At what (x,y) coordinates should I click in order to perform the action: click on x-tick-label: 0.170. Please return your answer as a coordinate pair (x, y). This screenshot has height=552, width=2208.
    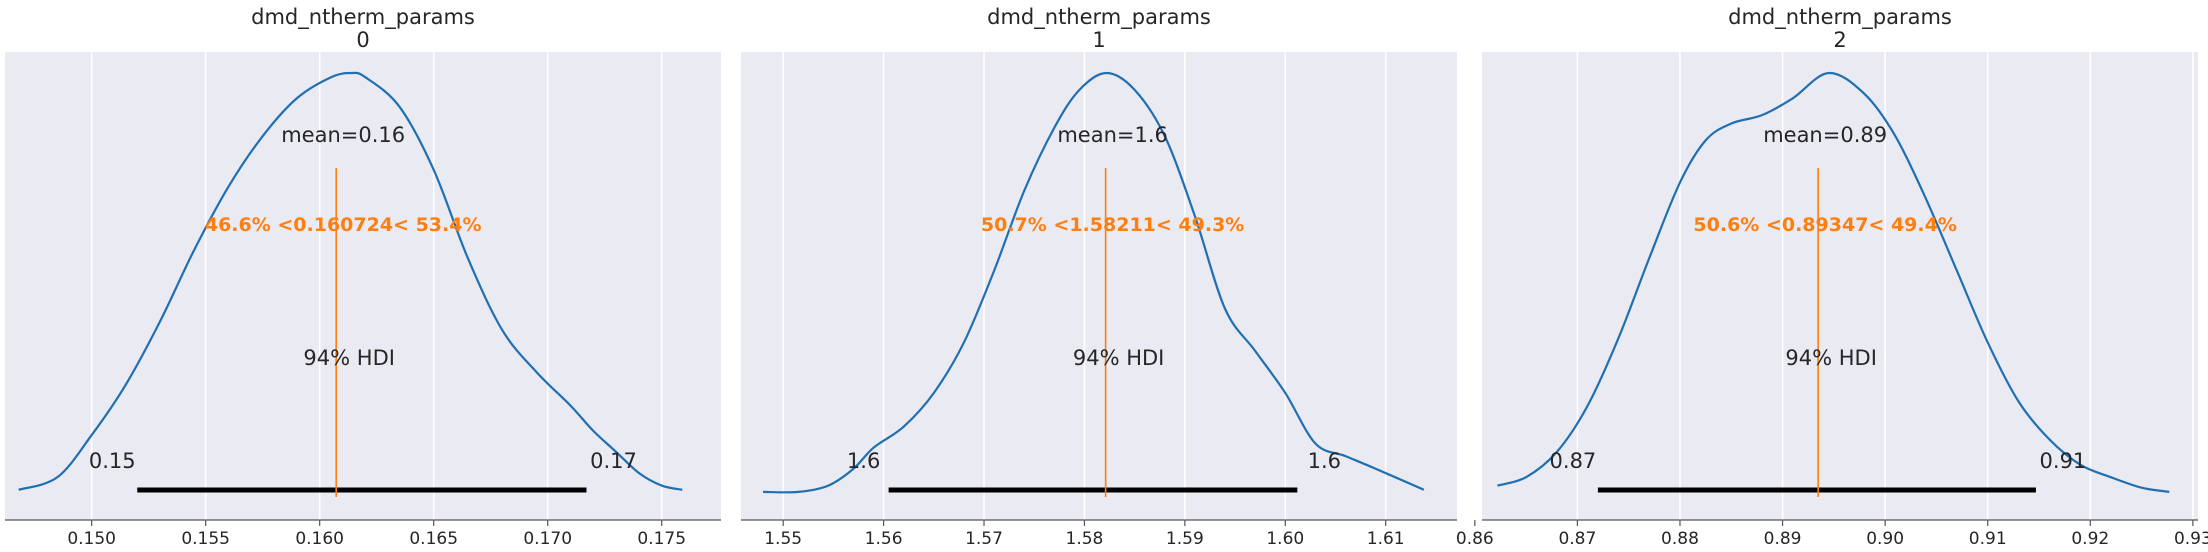
    Looking at the image, I should click on (547, 539).